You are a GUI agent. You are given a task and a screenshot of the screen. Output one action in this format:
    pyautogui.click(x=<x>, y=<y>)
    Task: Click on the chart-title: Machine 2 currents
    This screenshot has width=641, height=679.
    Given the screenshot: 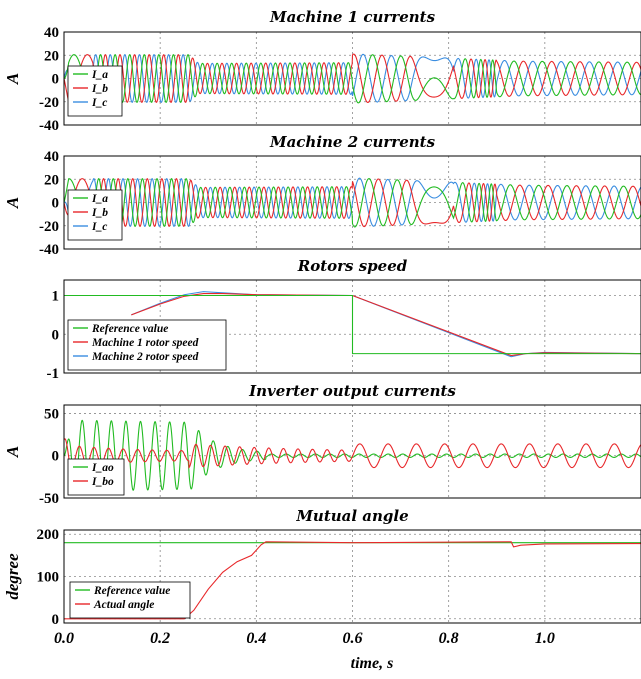 What is the action you would take?
    pyautogui.click(x=352, y=142)
    